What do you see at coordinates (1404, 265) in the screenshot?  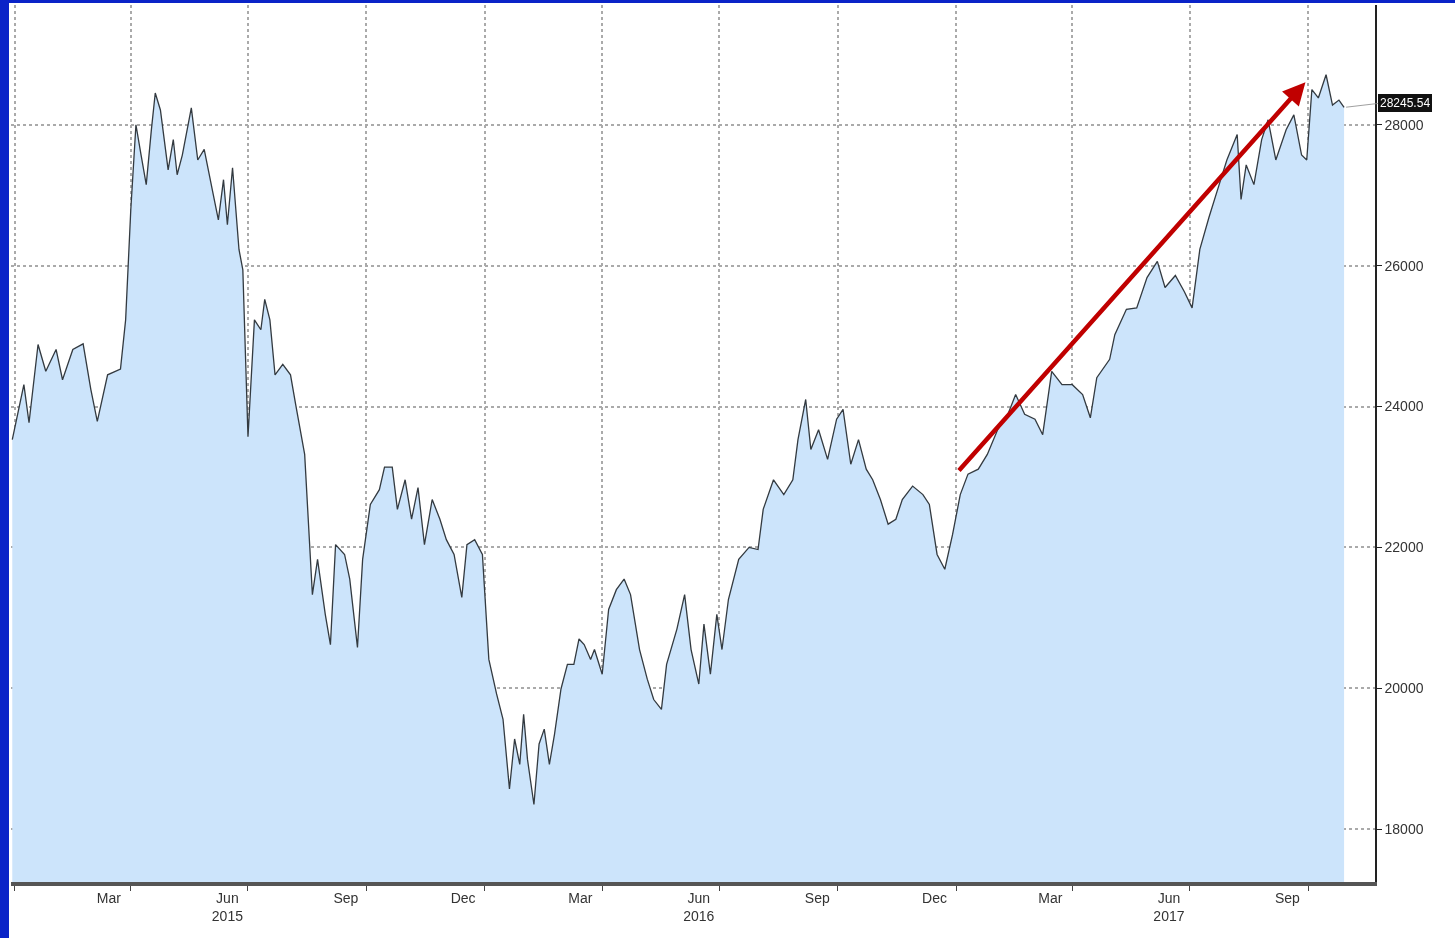 I see `y-tick-label: 26000` at bounding box center [1404, 265].